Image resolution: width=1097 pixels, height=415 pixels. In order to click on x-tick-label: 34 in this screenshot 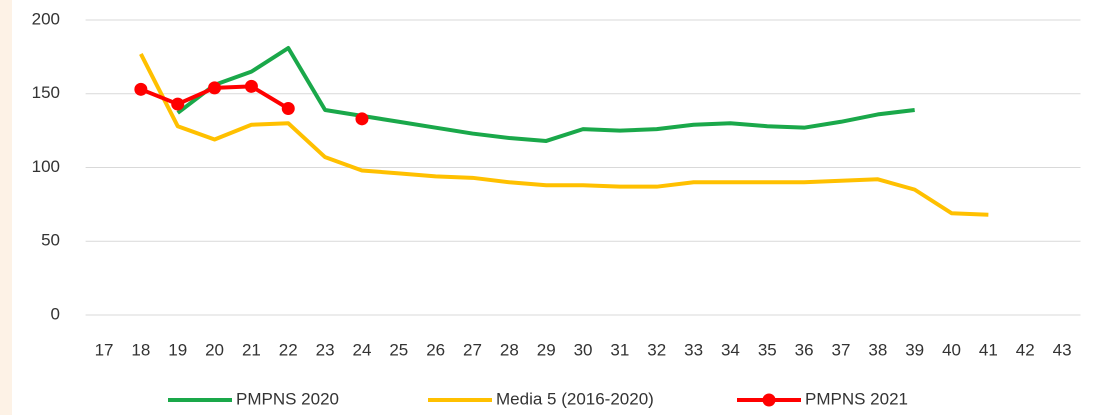, I will do `click(730, 349)`.